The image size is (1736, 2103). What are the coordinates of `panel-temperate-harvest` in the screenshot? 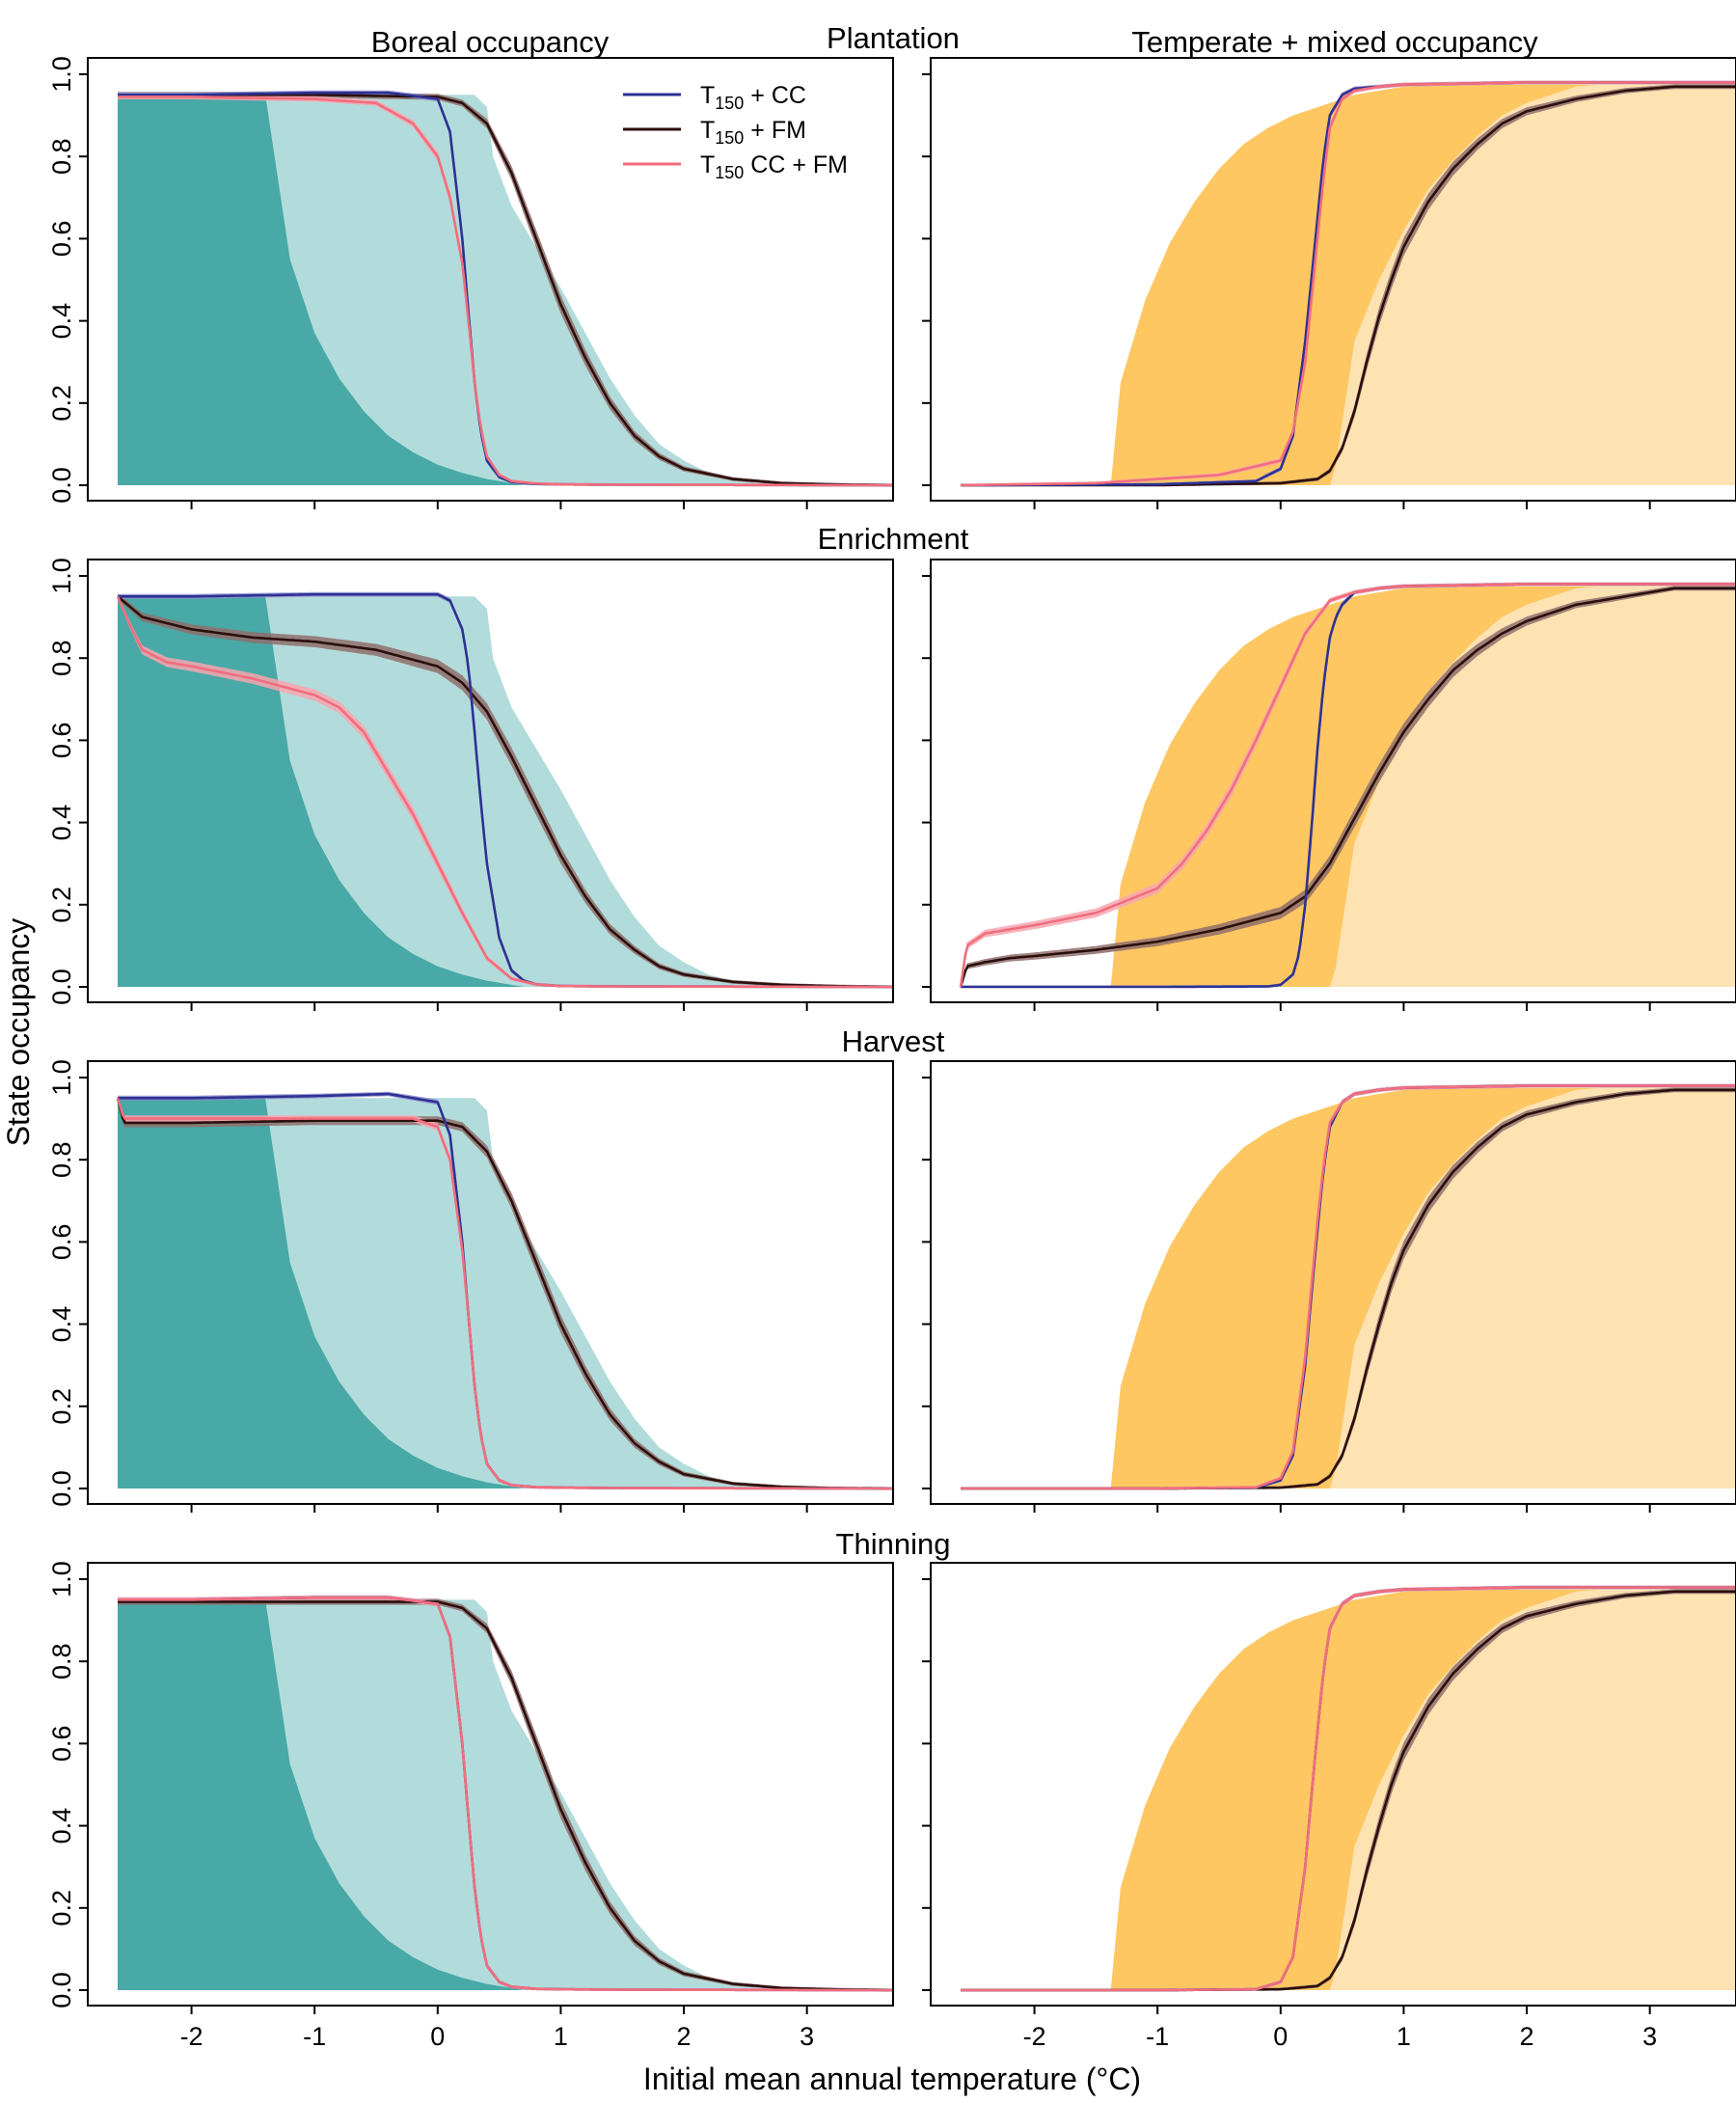 It's located at (1329, 1286).